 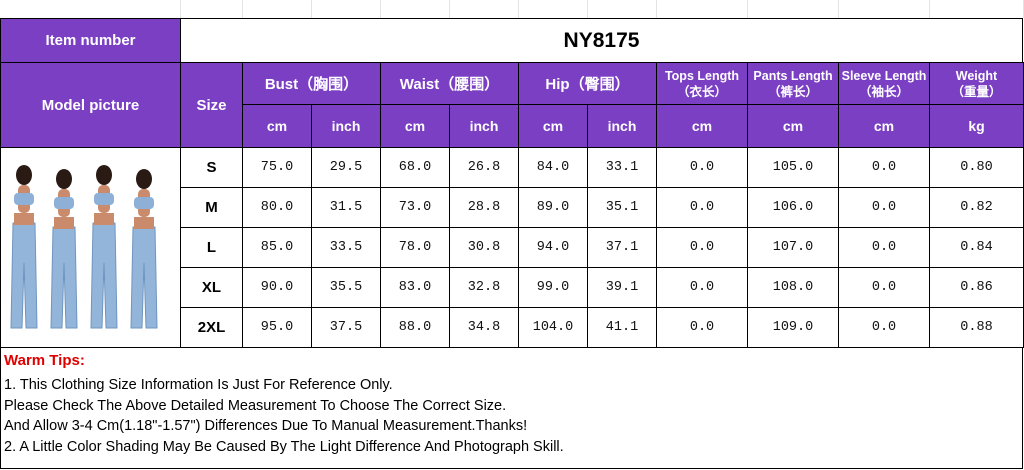 I want to click on value-cell: 0.86, so click(x=976, y=287).